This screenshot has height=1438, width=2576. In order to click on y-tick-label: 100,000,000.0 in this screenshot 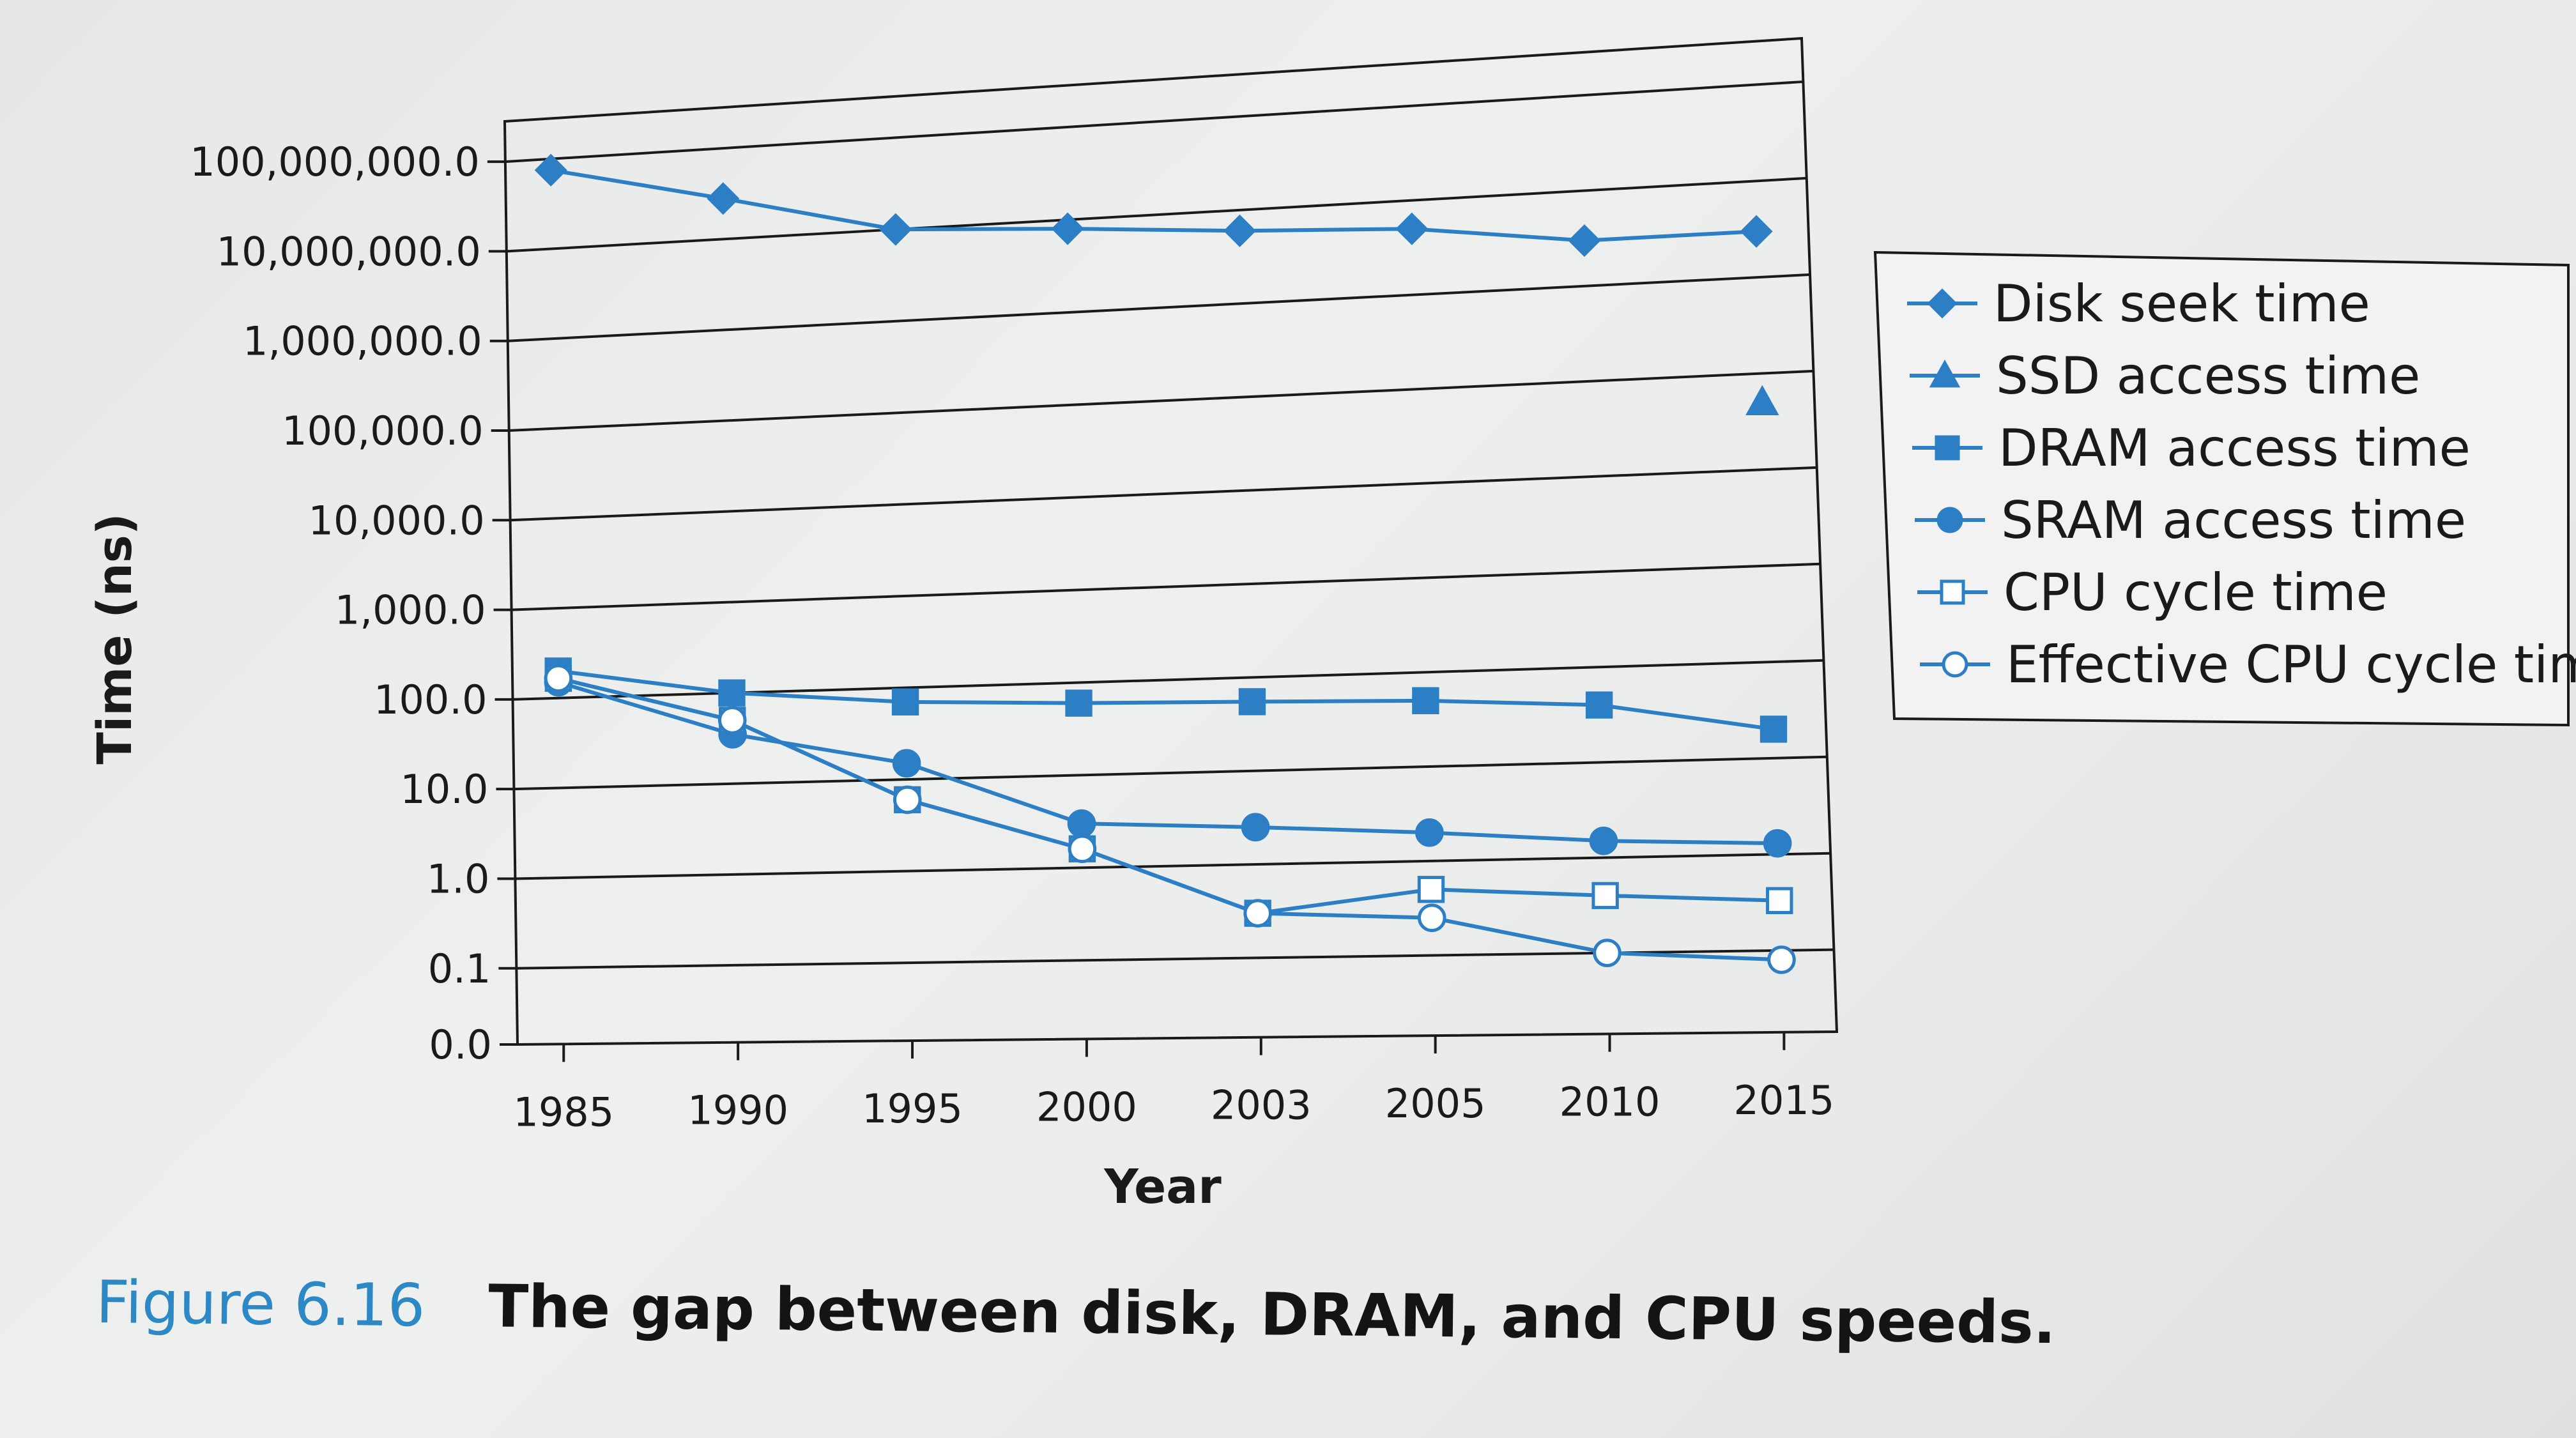, I will do `click(335, 162)`.